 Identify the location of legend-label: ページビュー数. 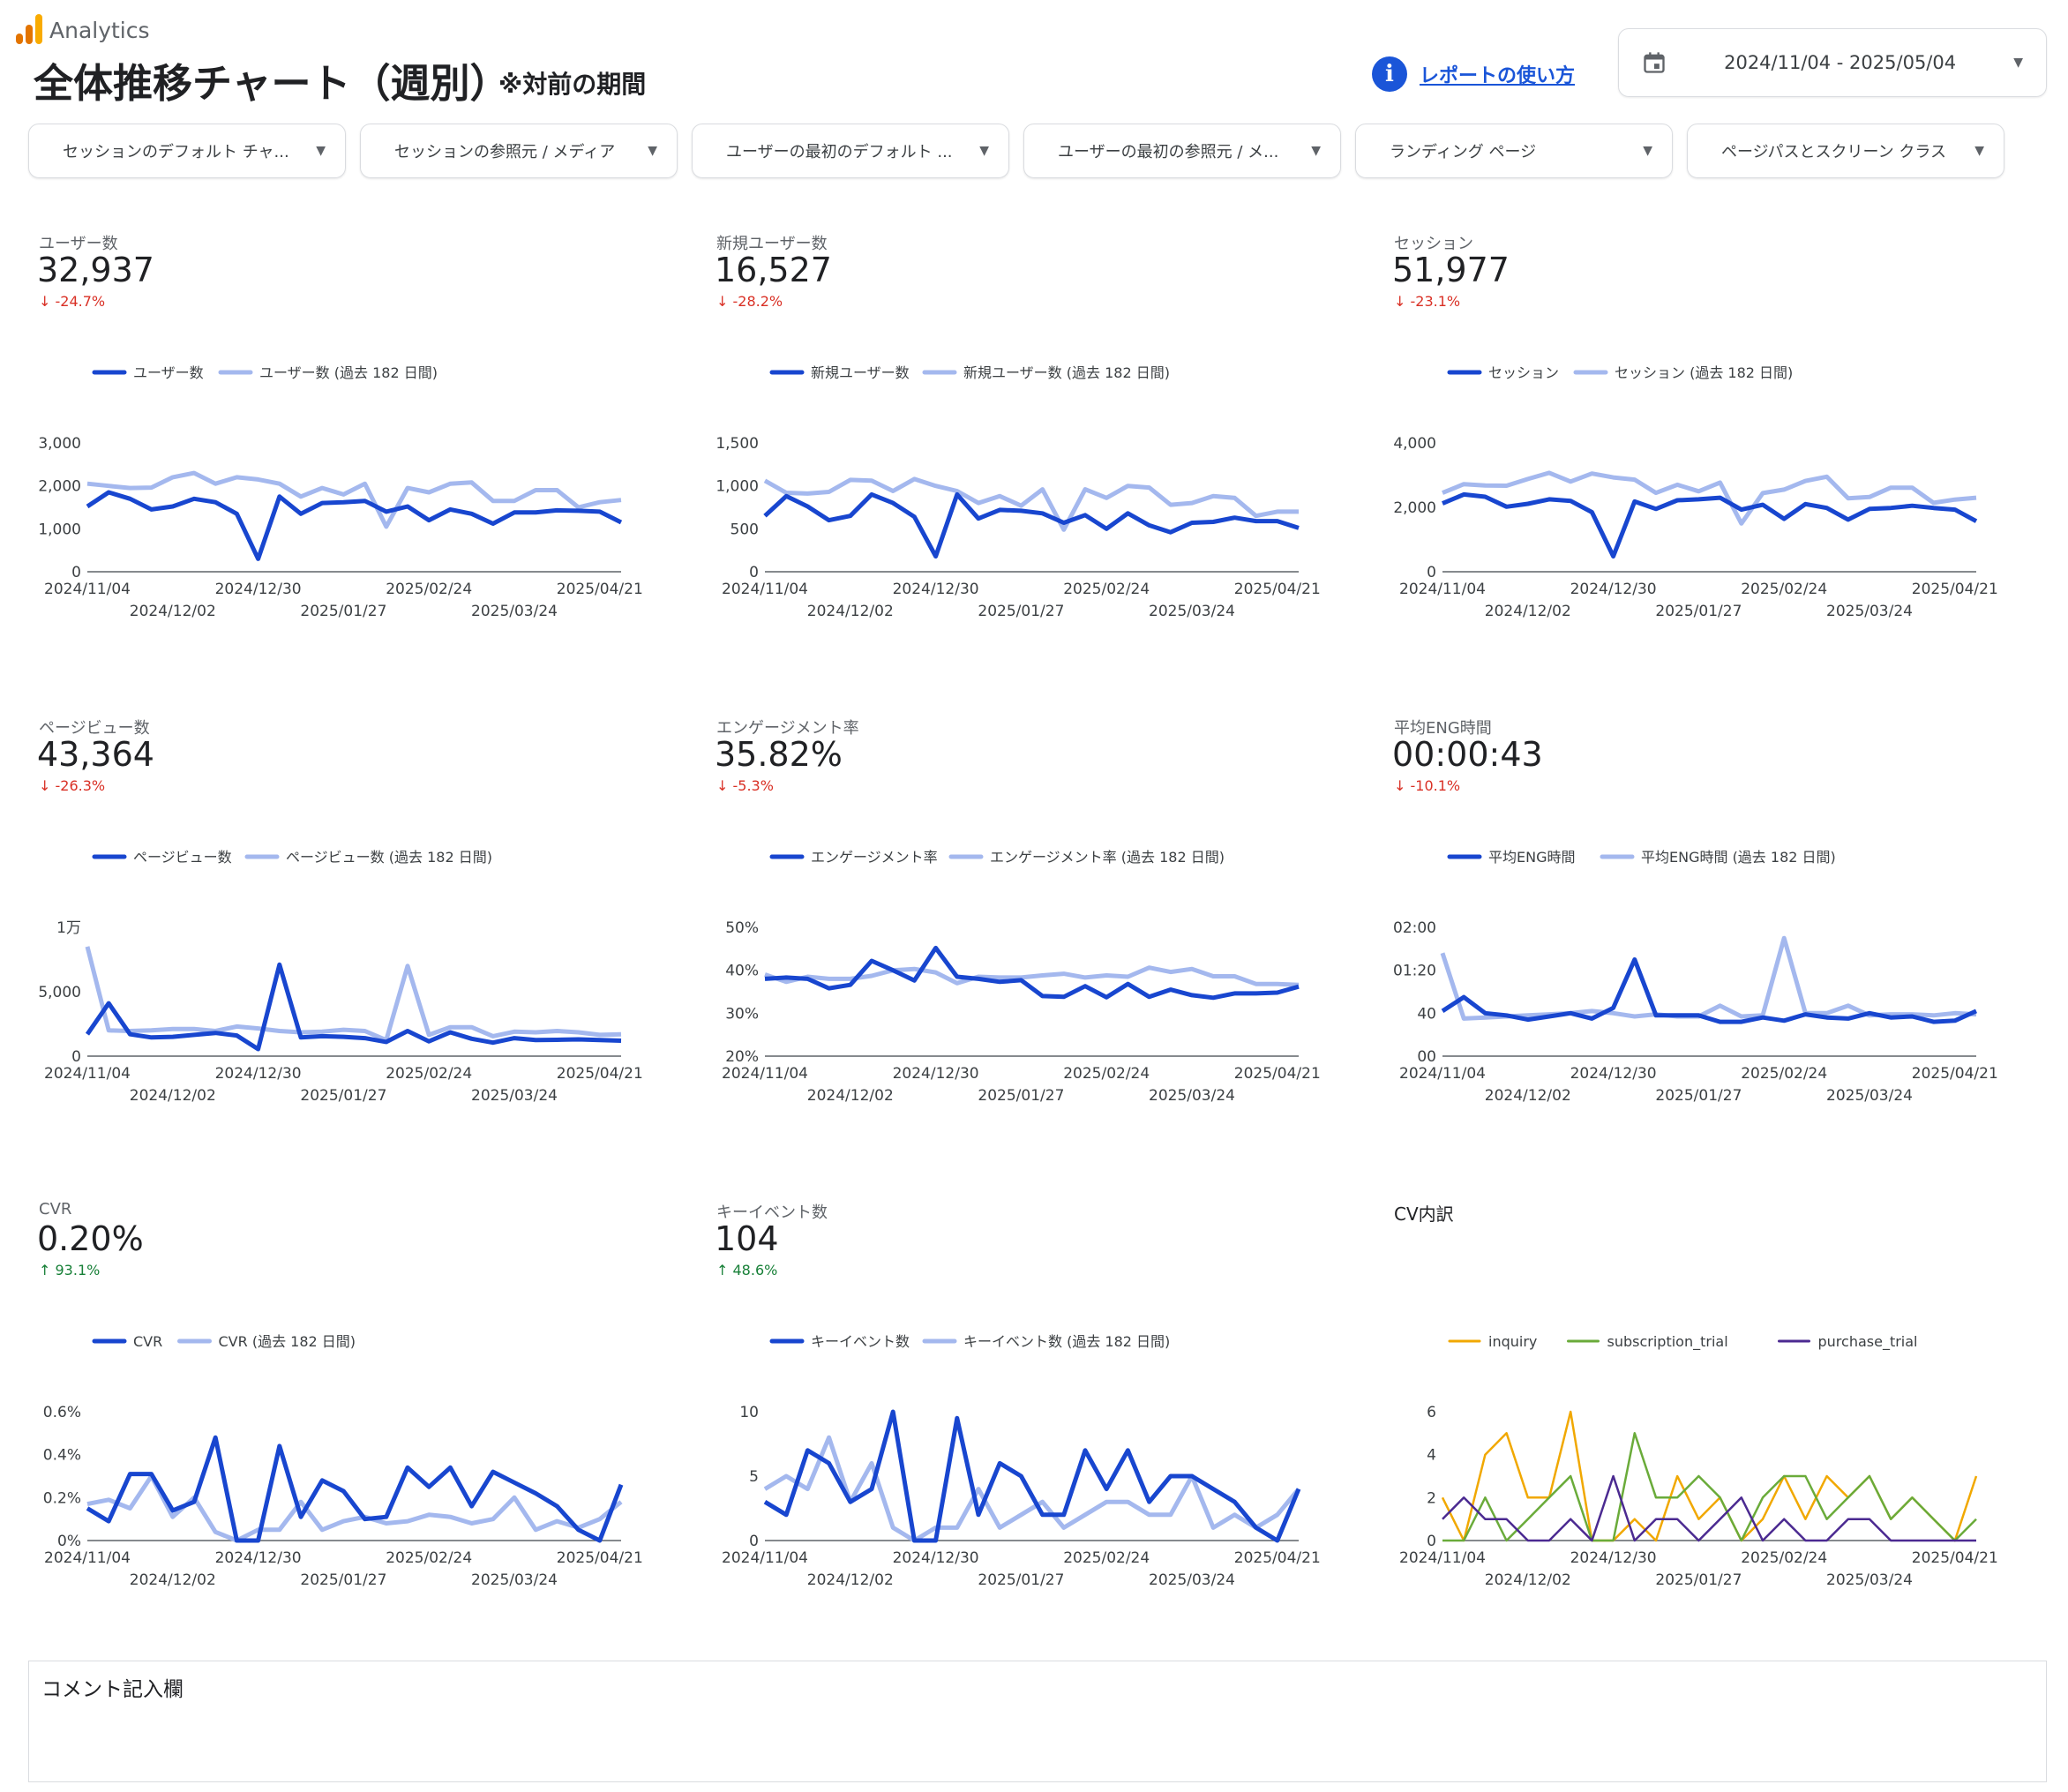
(182, 857).